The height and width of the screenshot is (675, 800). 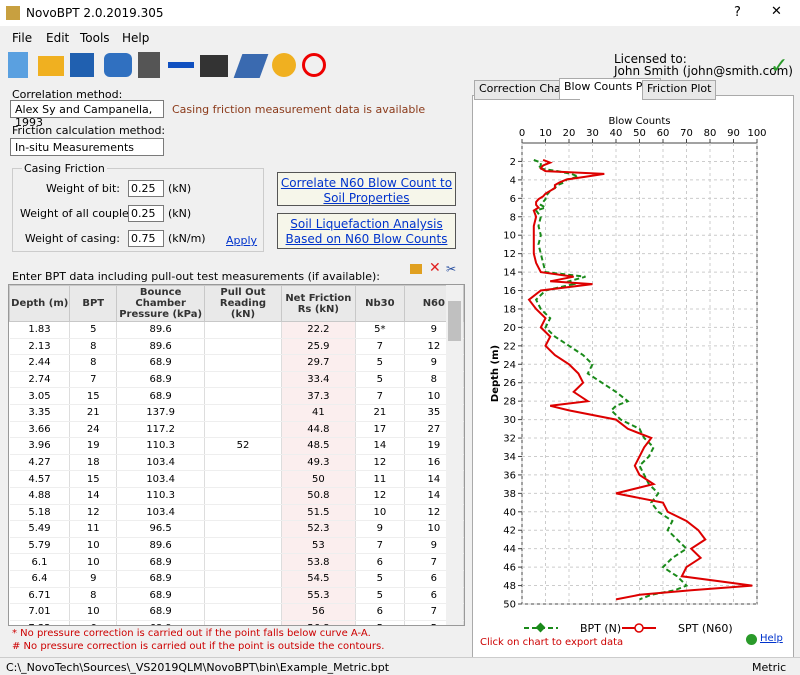 What do you see at coordinates (18, 65) in the screenshot?
I see `new-icon` at bounding box center [18, 65].